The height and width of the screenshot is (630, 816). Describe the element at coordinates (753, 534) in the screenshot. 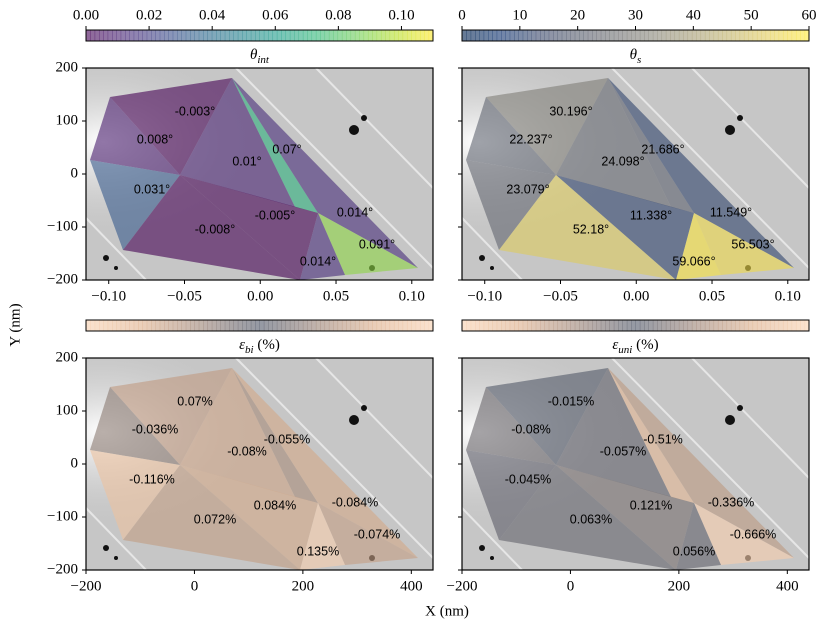

I see `value-label: -0.666%` at that location.